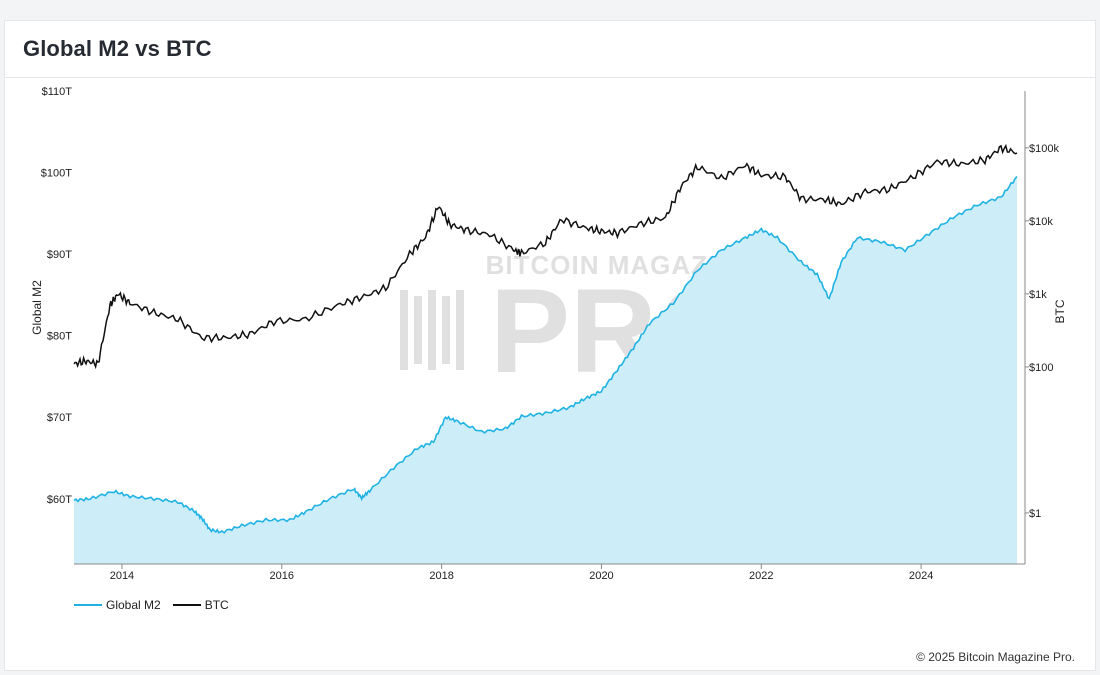 The image size is (1100, 675). What do you see at coordinates (1060, 311) in the screenshot?
I see `y2-axis-title: BTC` at bounding box center [1060, 311].